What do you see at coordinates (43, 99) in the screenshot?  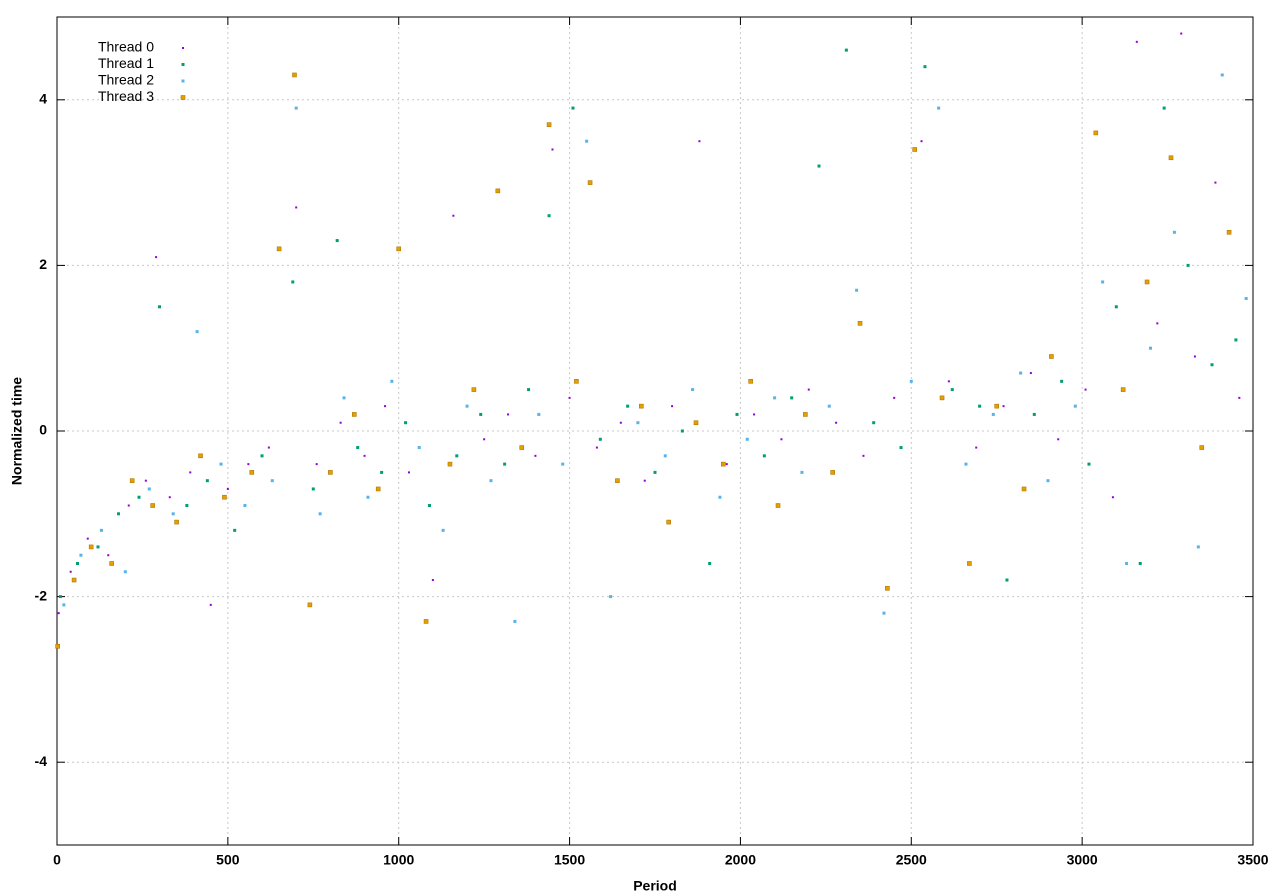 I see `y-tick-label: 4` at bounding box center [43, 99].